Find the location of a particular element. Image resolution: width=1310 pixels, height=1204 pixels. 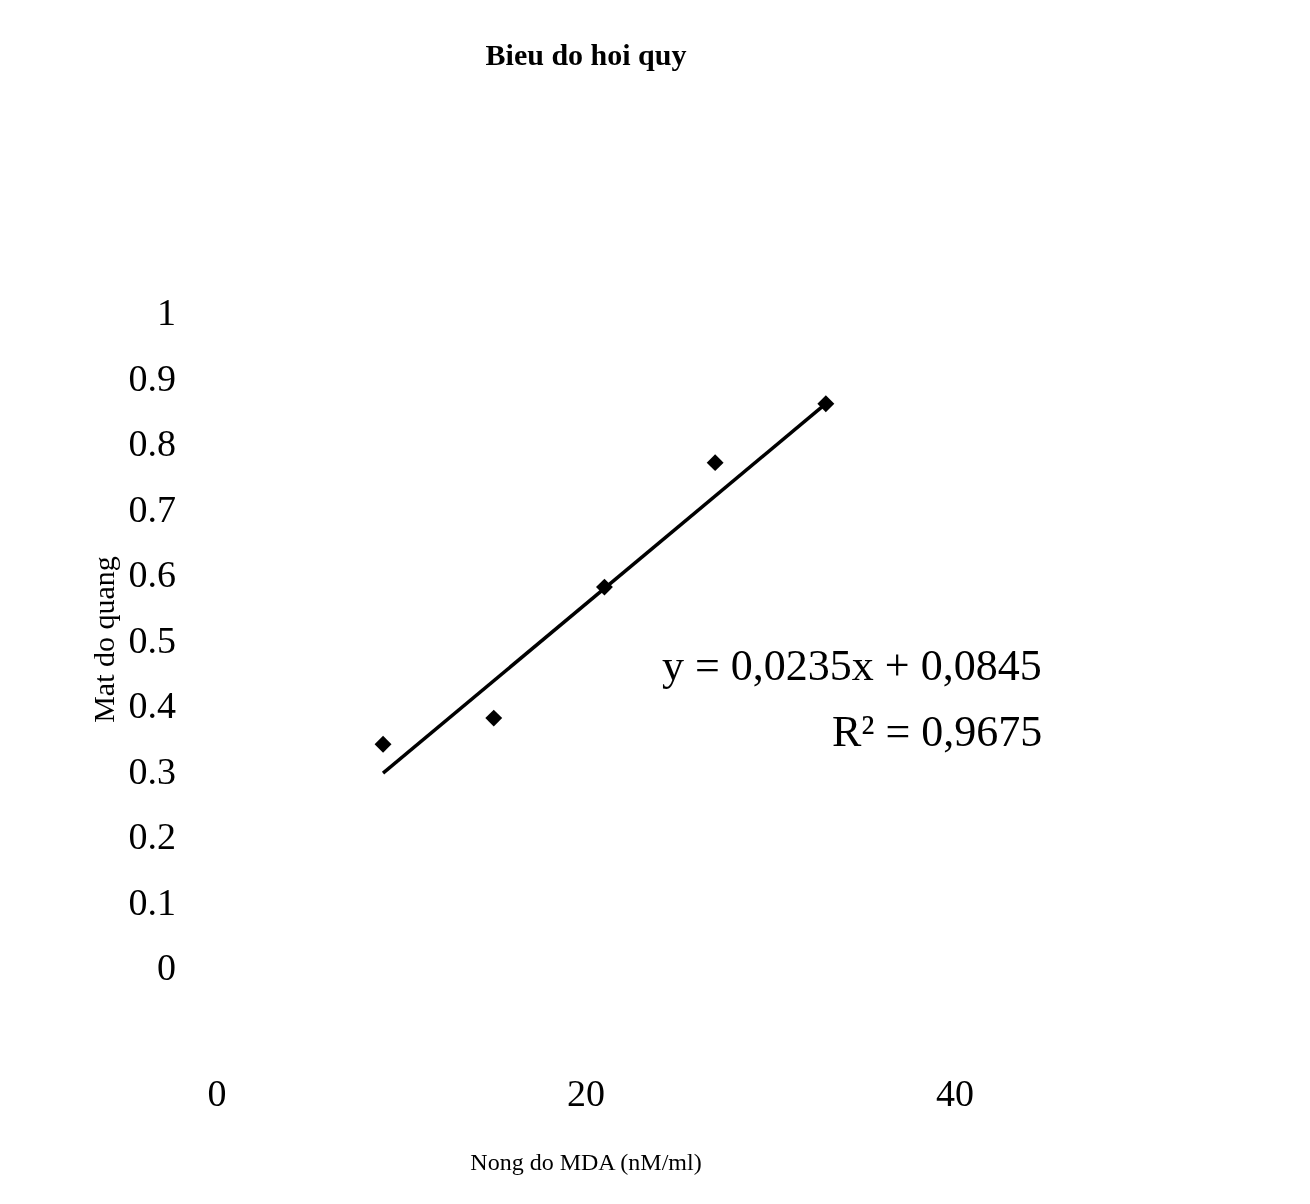

y-tick-label: 0.1 is located at coordinates (152, 901).